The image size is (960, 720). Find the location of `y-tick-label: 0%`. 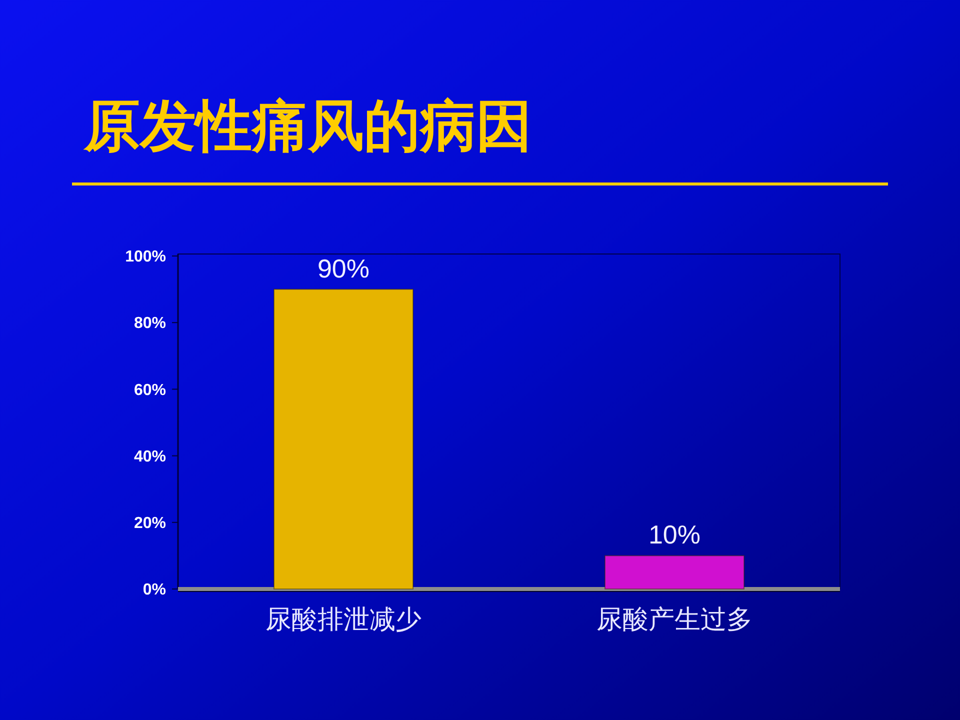

y-tick-label: 0% is located at coordinates (154, 590).